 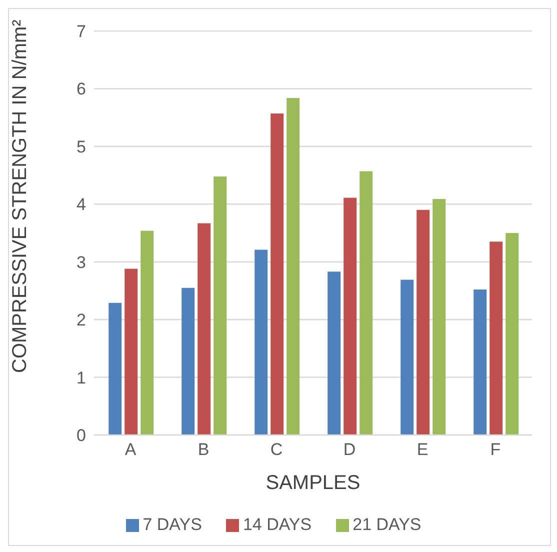 What do you see at coordinates (495, 450) in the screenshot?
I see `x-tick-label: F` at bounding box center [495, 450].